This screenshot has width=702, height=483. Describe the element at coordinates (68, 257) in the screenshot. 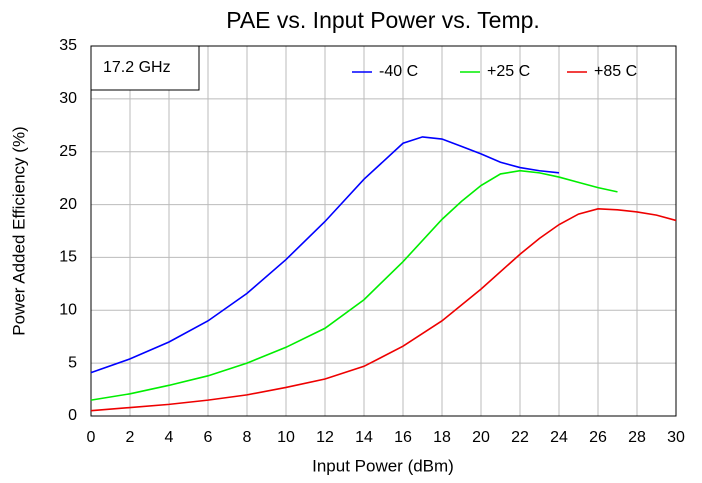

I see `y-tick-label: 15` at that location.